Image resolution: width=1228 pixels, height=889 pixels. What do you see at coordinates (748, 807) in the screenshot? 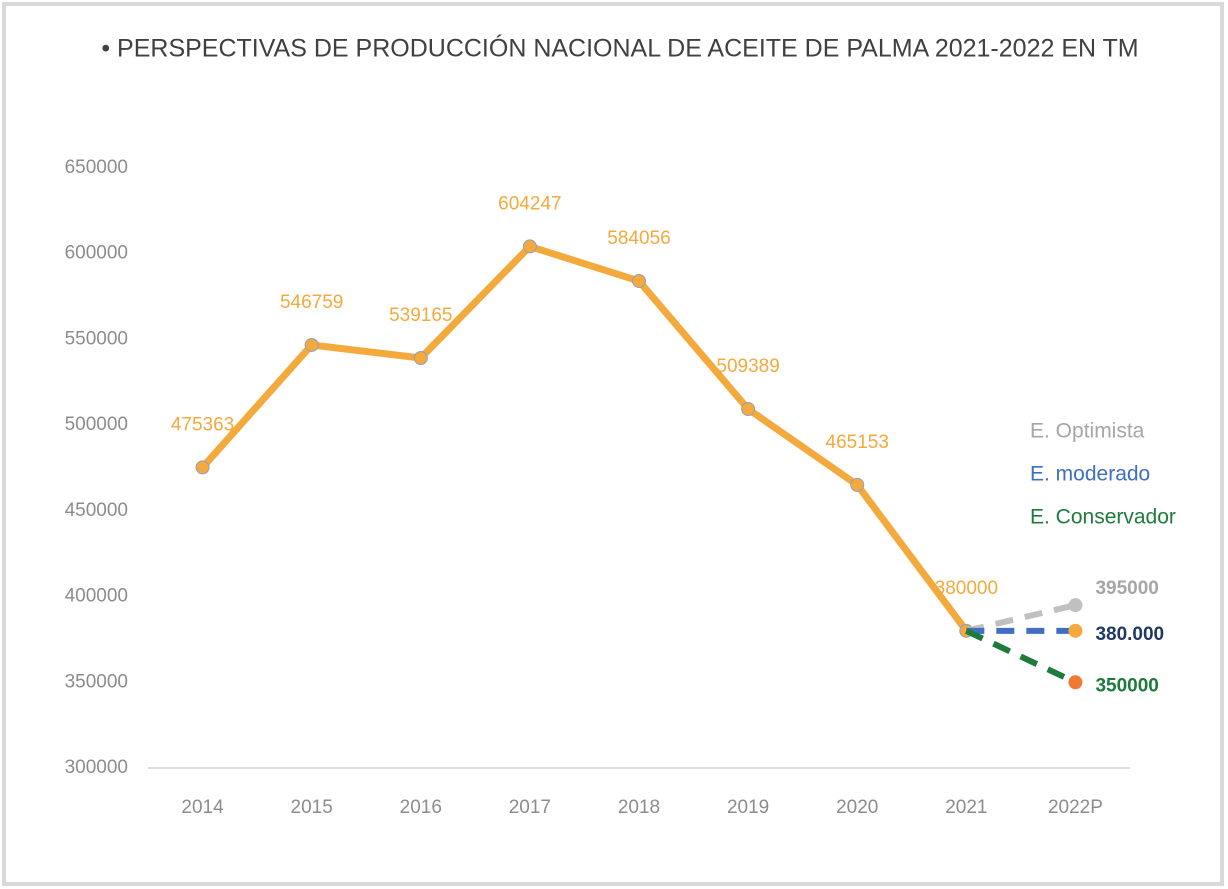
I see `x-tick-label: 2019` at bounding box center [748, 807].